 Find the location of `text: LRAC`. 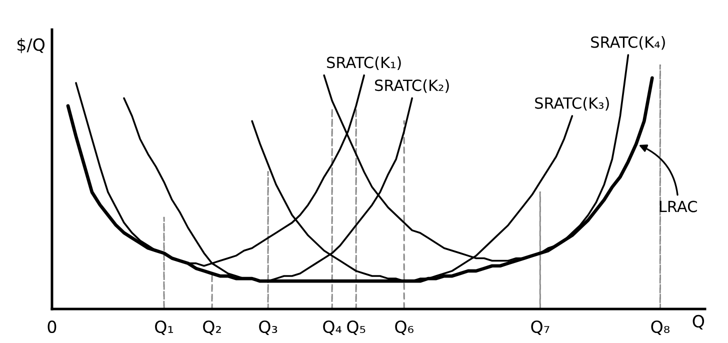

text: LRAC is located at coordinates (678, 206).